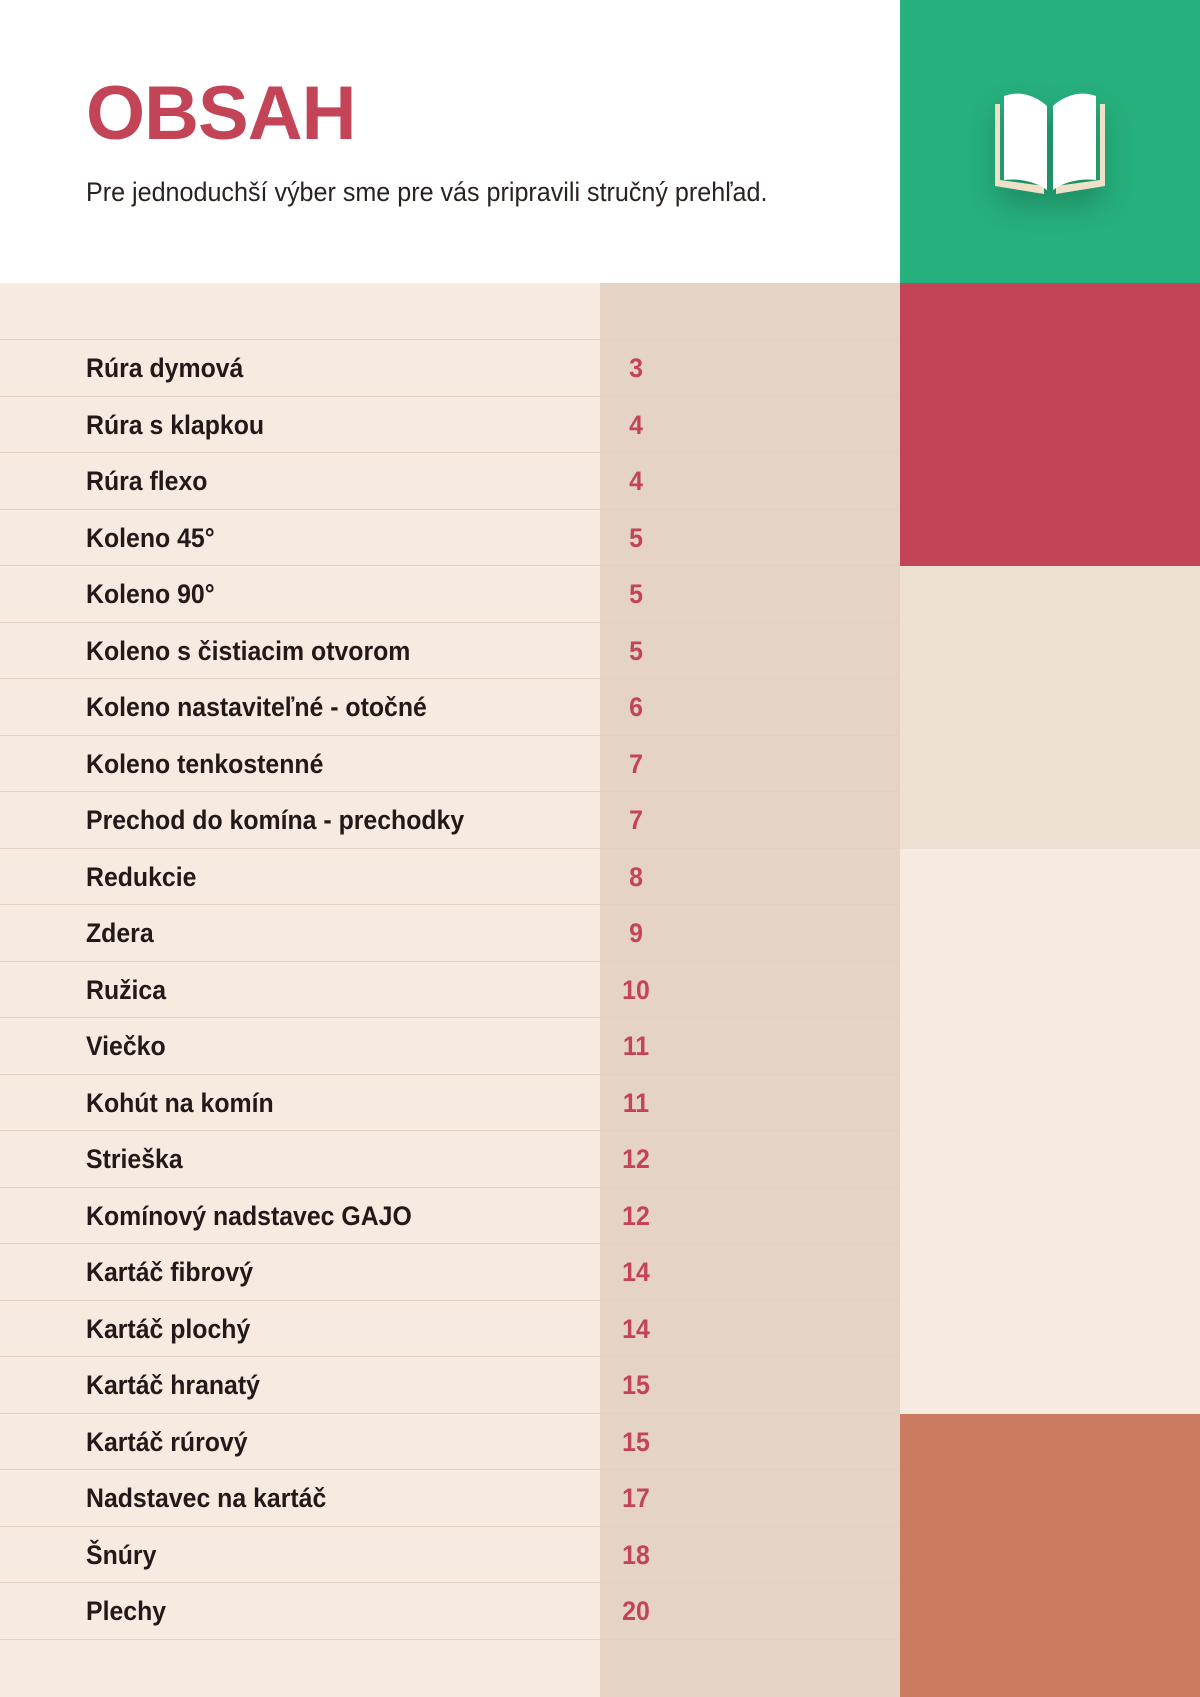 The width and height of the screenshot is (1200, 1697). What do you see at coordinates (450, 1385) in the screenshot?
I see `toc-item: Kartáč hranatý 15` at bounding box center [450, 1385].